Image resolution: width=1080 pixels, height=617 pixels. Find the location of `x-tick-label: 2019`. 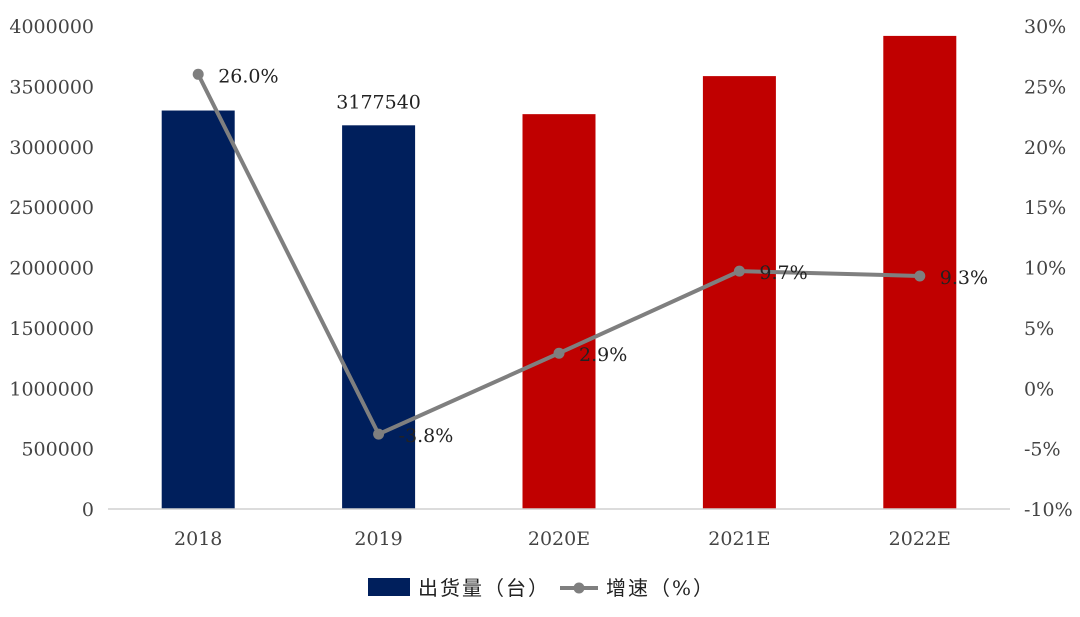

x-tick-label: 2019 is located at coordinates (378, 539).